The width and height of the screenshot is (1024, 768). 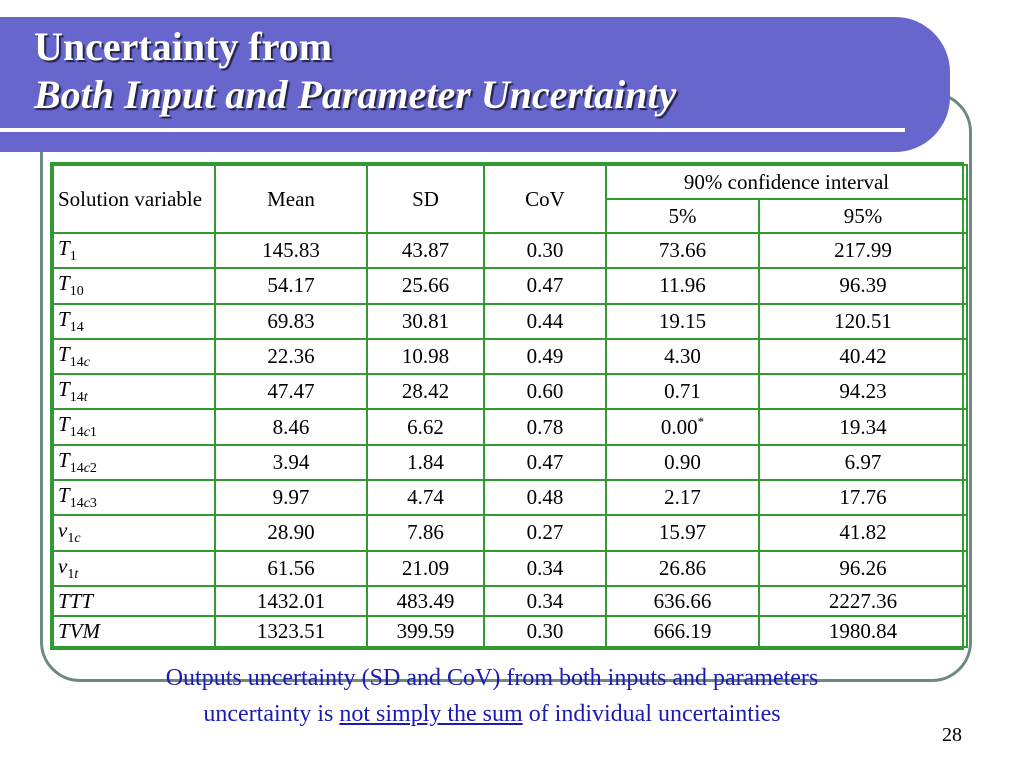 What do you see at coordinates (291, 568) in the screenshot?
I see `cell-mean: 61.56` at bounding box center [291, 568].